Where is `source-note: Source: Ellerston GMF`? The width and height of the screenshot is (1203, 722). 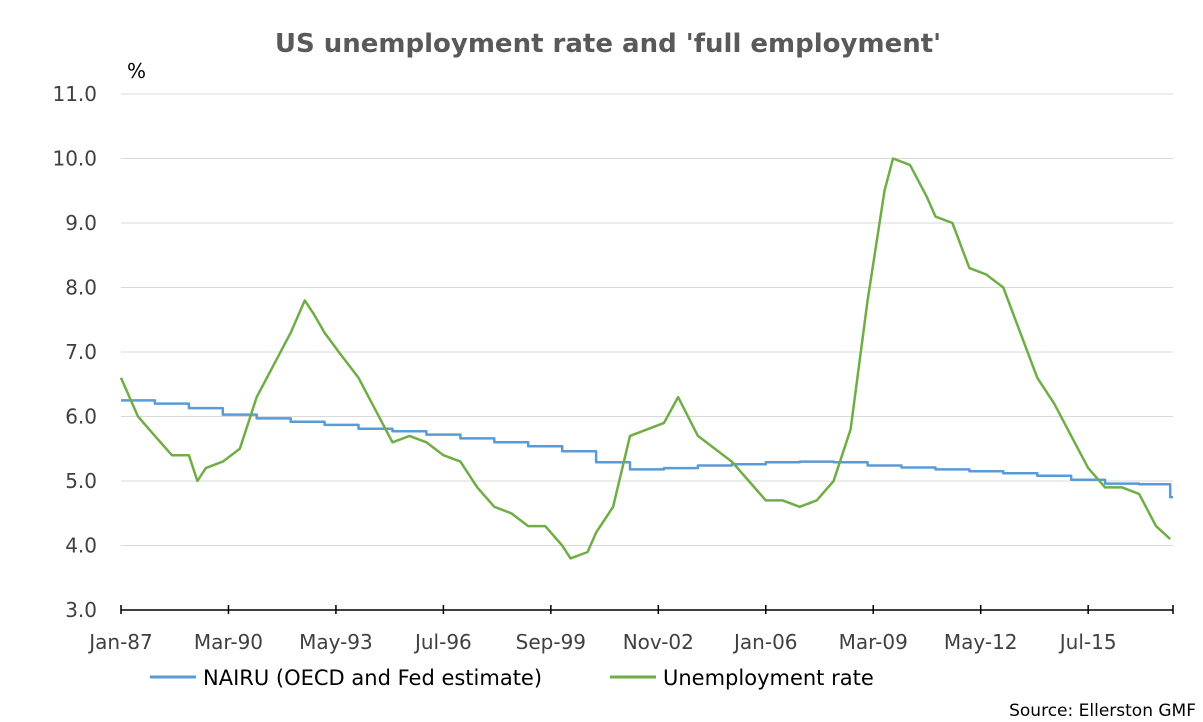
source-note: Source: Ellerston GMF is located at coordinates (1102, 711).